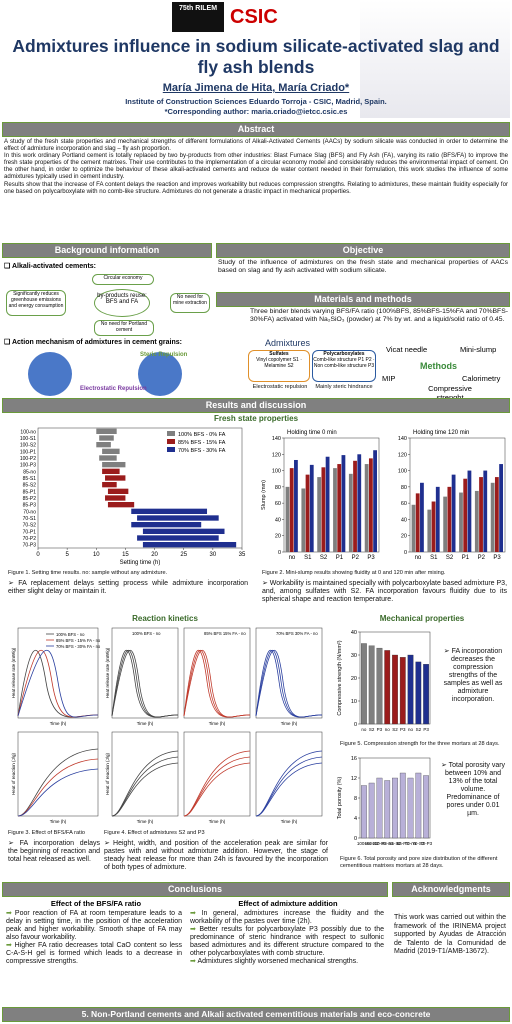 This screenshot has height=1024, width=512. Describe the element at coordinates (371, 558) in the screenshot. I see `x-tick-label: P3` at that location.